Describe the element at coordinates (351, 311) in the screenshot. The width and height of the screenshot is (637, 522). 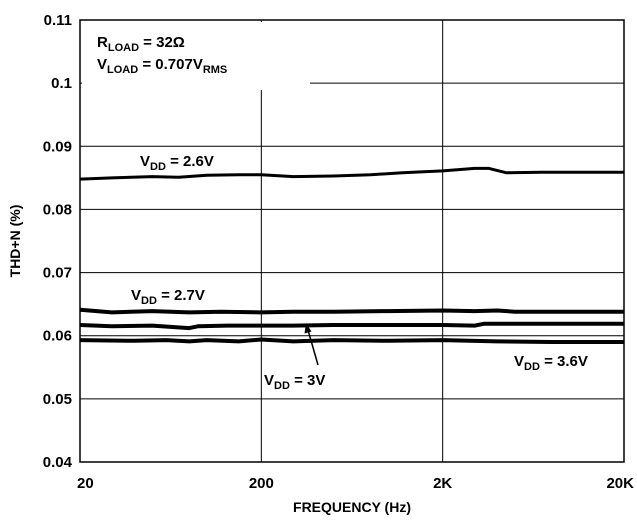
I see `series-line-vdd-2.7v` at that location.